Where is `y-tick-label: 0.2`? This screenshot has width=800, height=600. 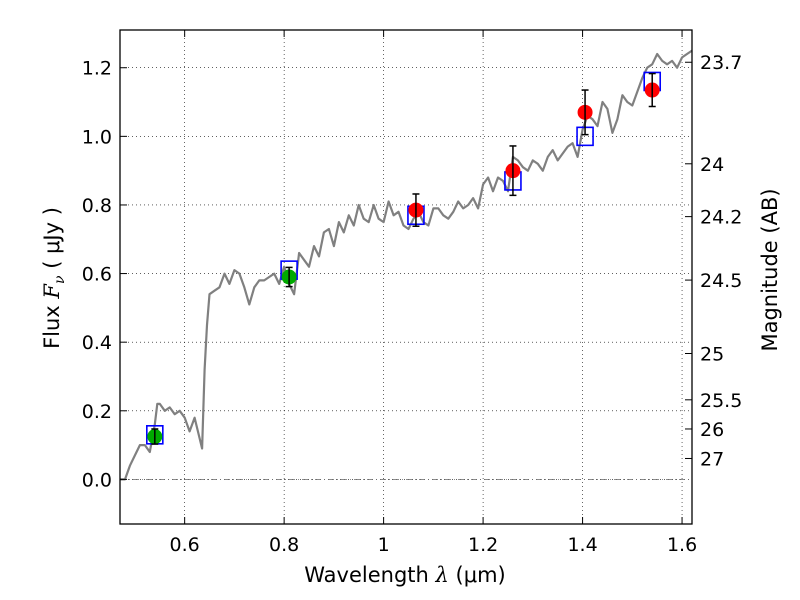 y-tick-label: 0.2 is located at coordinates (97, 412).